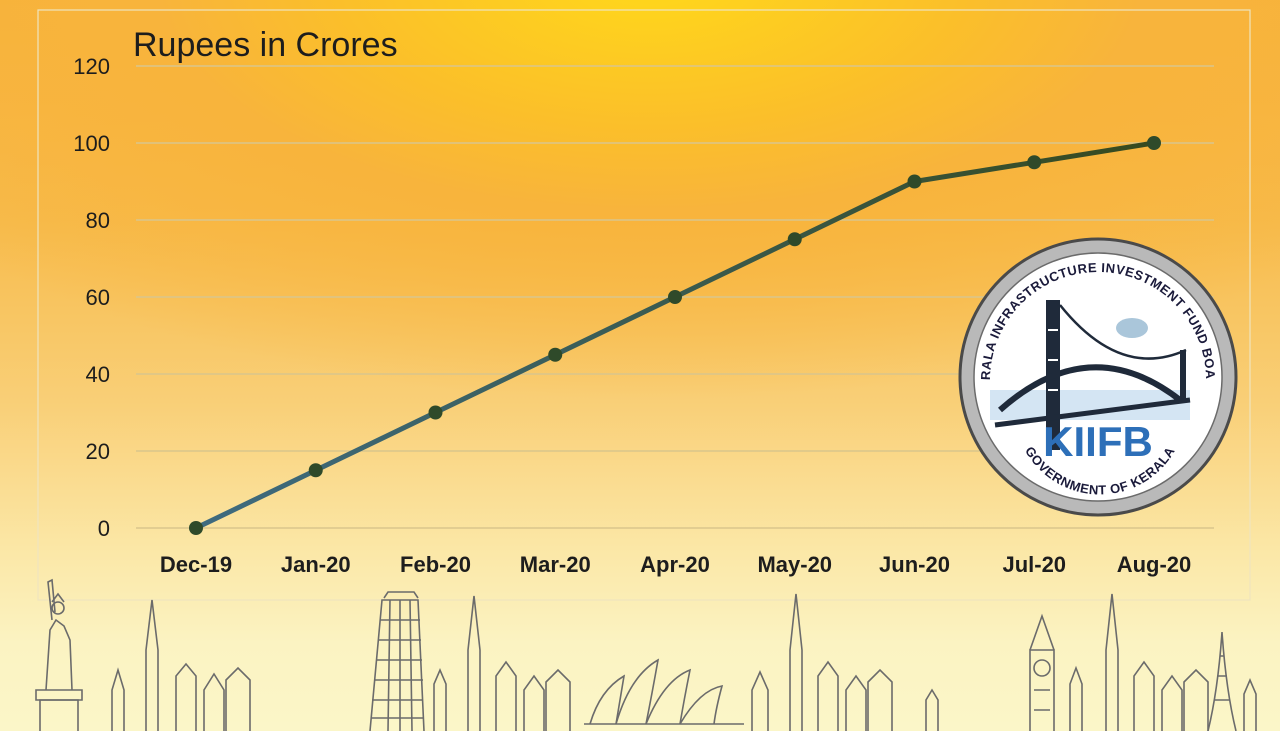  I want to click on x-tick-label: Feb-20, so click(435, 564).